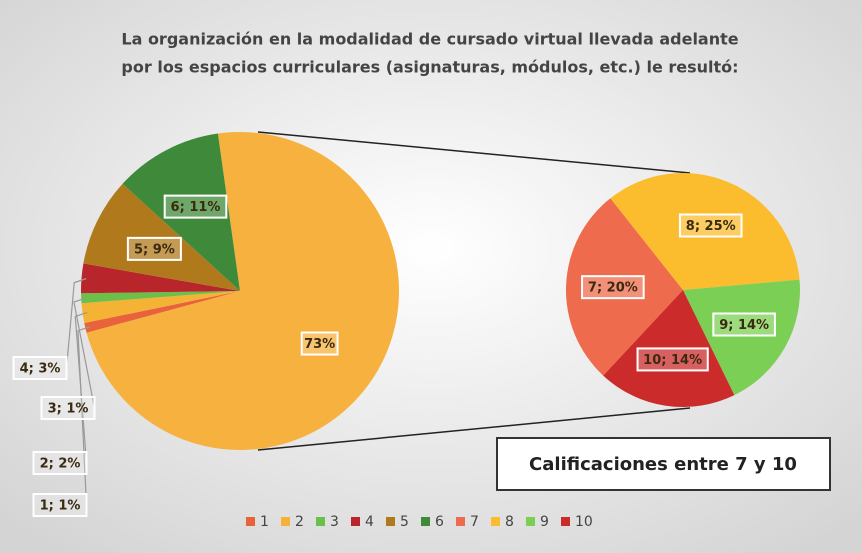 Image resolution: width=862 pixels, height=553 pixels. I want to click on data-label: 2; 2%, so click(60, 464).